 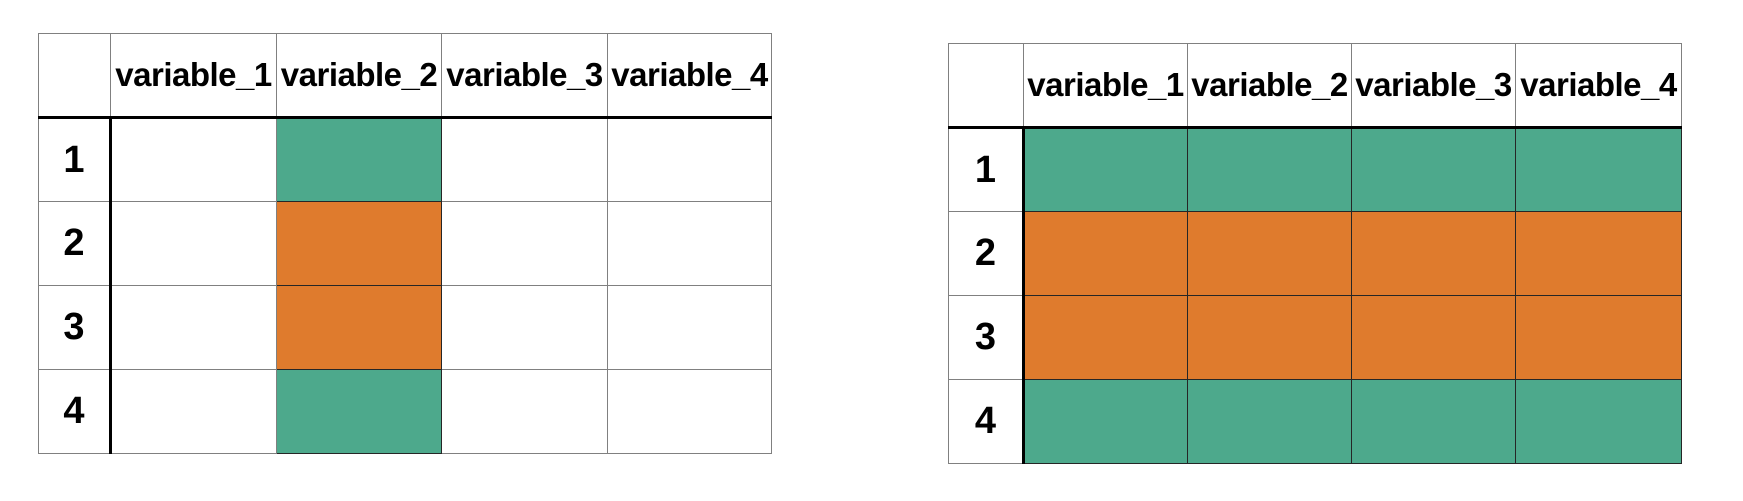 I want to click on cell-row2-variable_4-orange, so click(x=1598, y=253).